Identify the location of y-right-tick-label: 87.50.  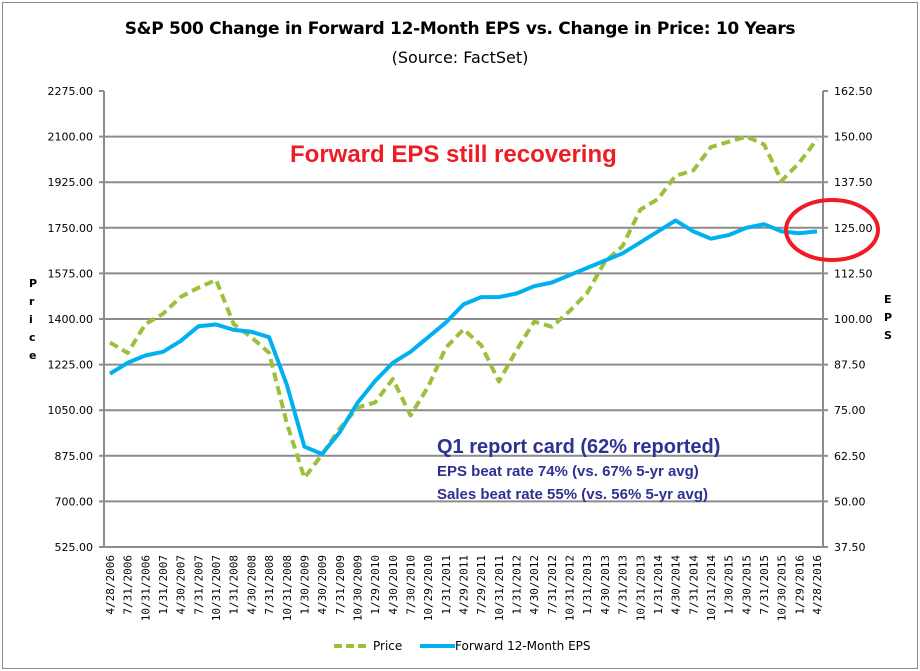
(850, 365).